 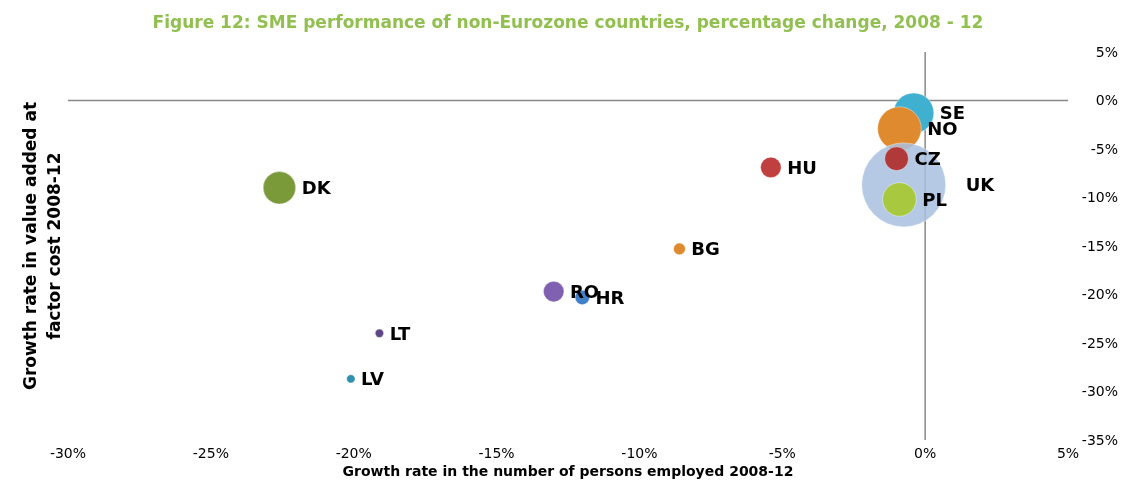 I want to click on x-tick-label: -15%, so click(x=496, y=453).